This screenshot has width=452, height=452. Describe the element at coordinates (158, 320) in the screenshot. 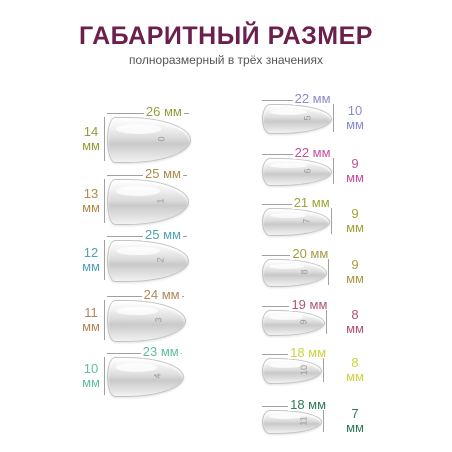

I see `nail-number: 3` at that location.